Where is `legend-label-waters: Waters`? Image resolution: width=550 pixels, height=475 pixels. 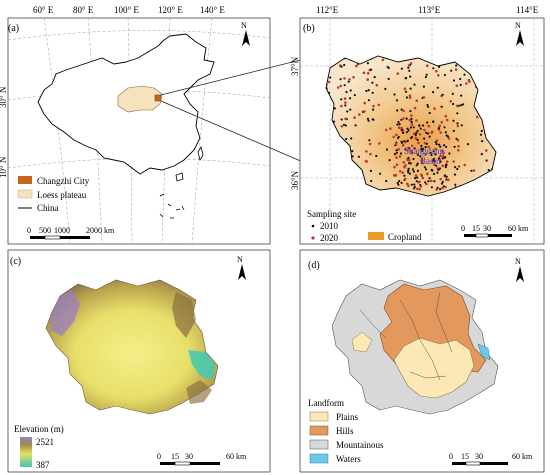 legend-label-waters: Waters is located at coordinates (348, 459).